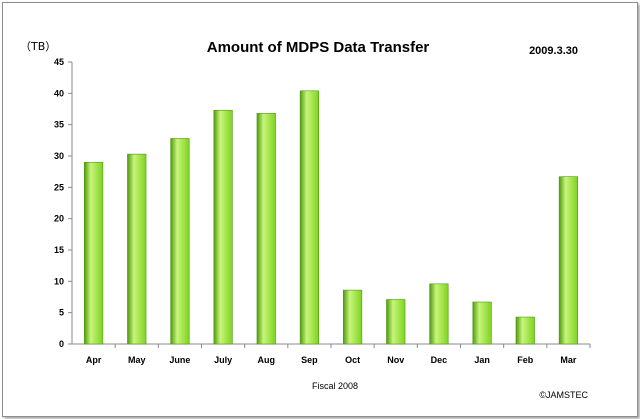  Describe the element at coordinates (525, 360) in the screenshot. I see `x-tick-label: Feb` at that location.